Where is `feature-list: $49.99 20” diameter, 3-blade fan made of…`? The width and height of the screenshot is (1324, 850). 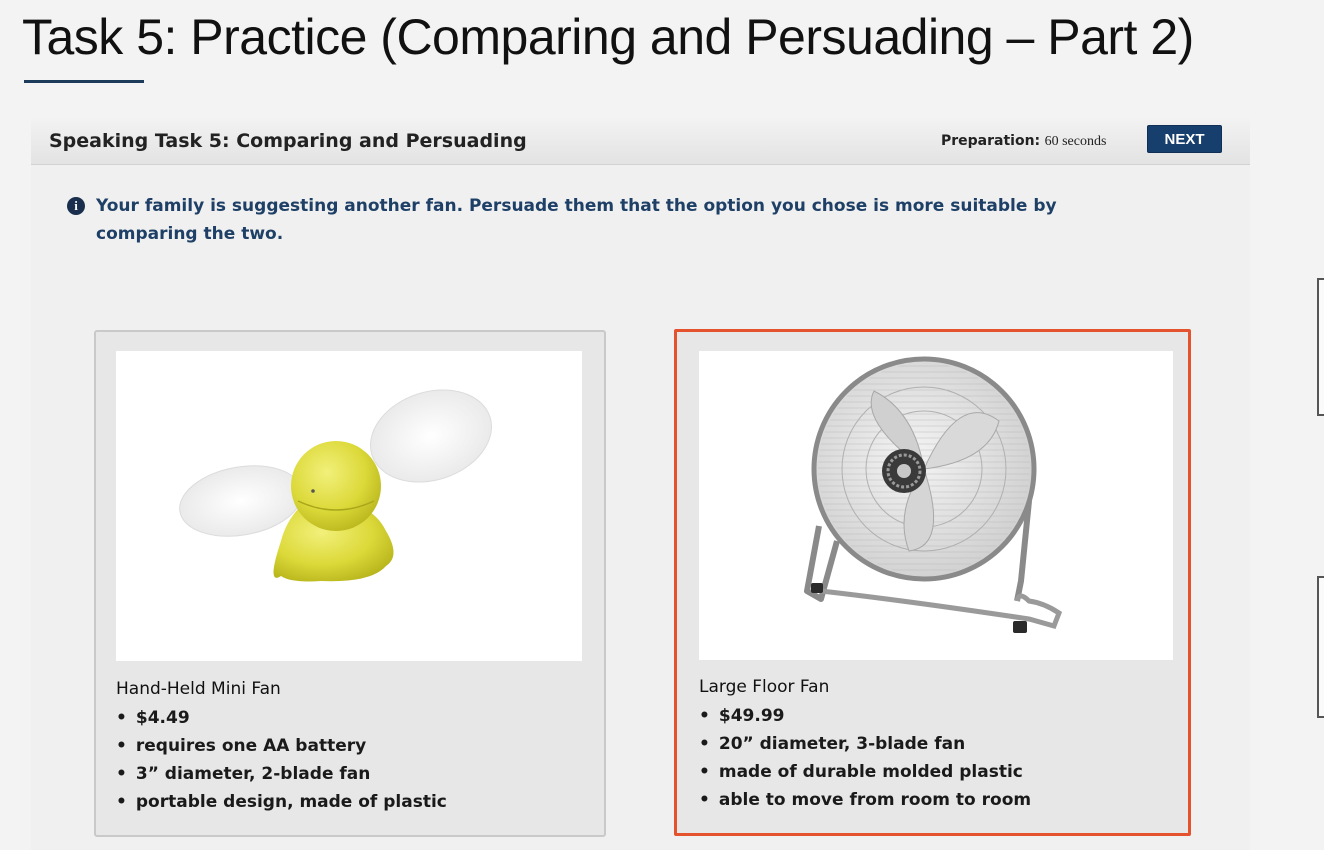 feature-list: $49.99 20” diameter, 3-blade fan made of… is located at coordinates (865, 758).